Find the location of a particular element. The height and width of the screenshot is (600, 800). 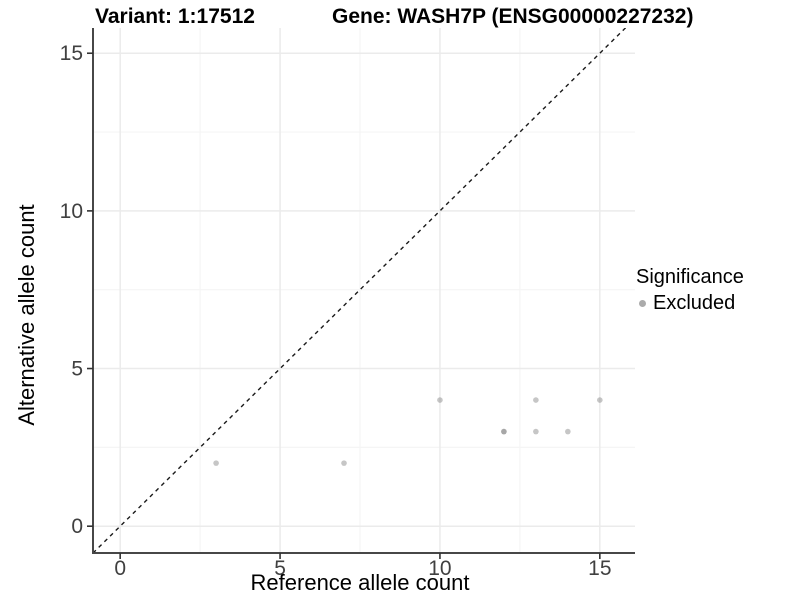

data-points is located at coordinates (408, 431).